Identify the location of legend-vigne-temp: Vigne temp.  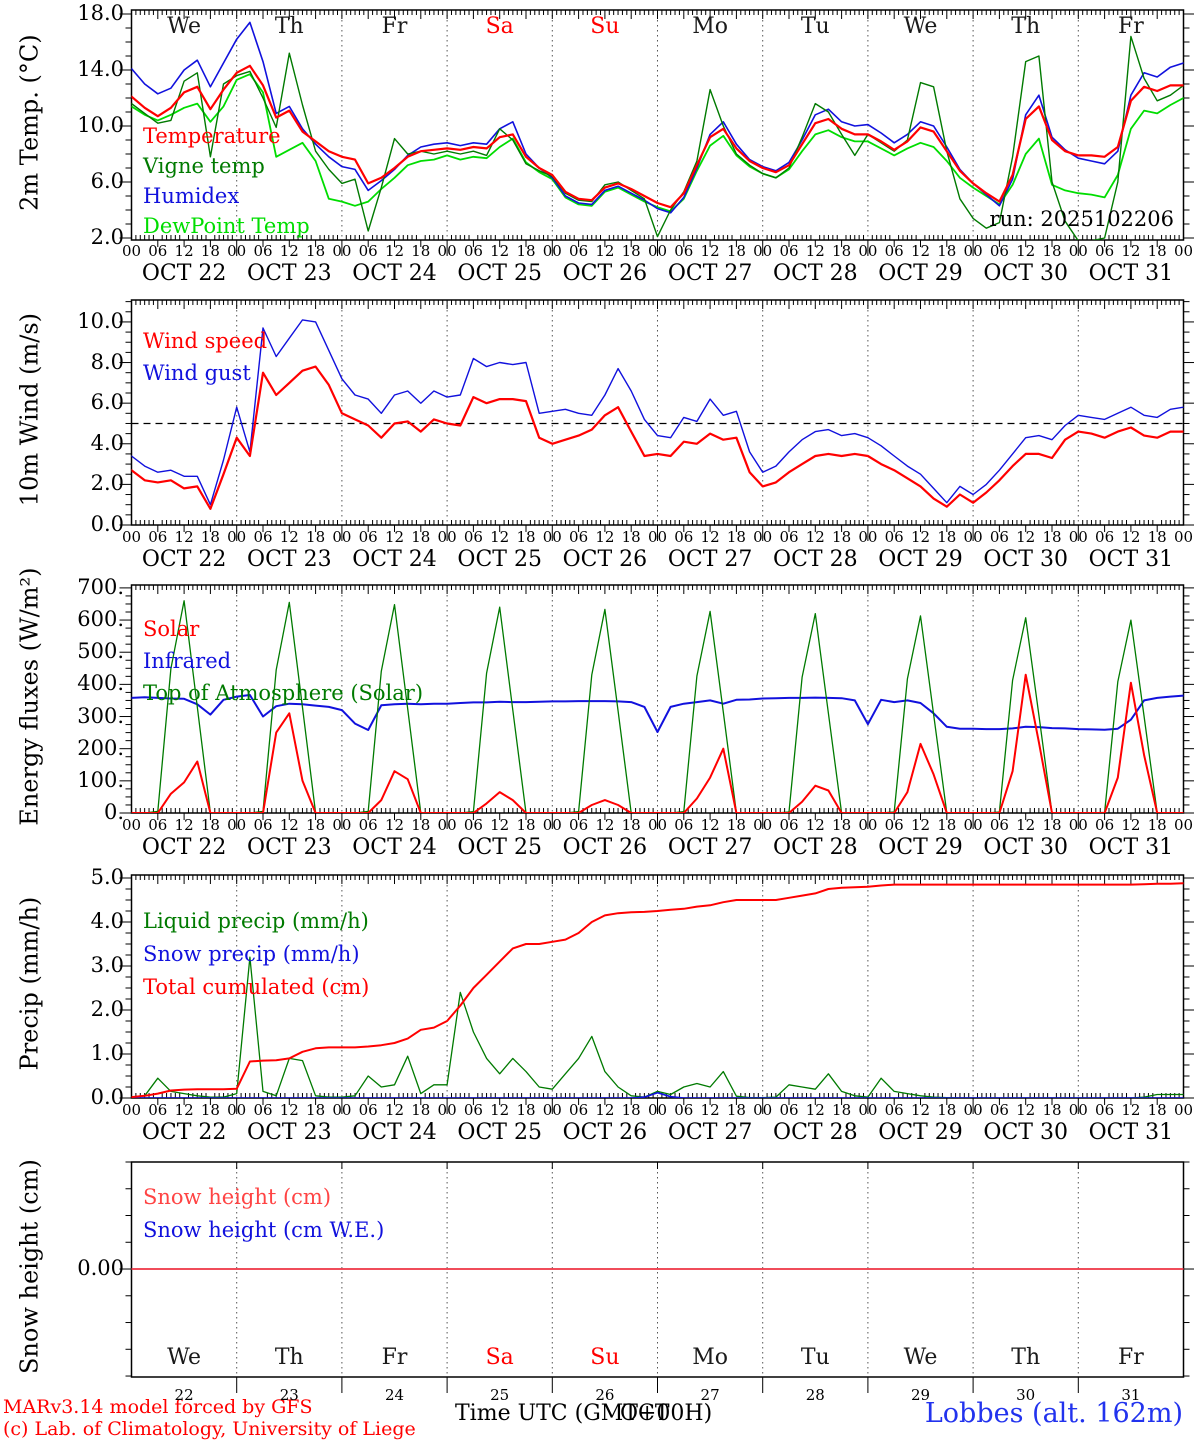
(204, 166).